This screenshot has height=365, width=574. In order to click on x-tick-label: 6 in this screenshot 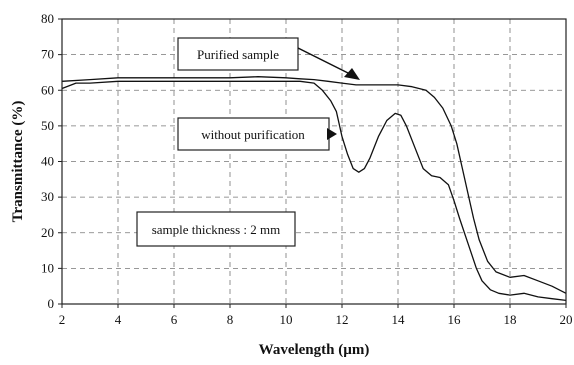, I will do `click(174, 319)`.